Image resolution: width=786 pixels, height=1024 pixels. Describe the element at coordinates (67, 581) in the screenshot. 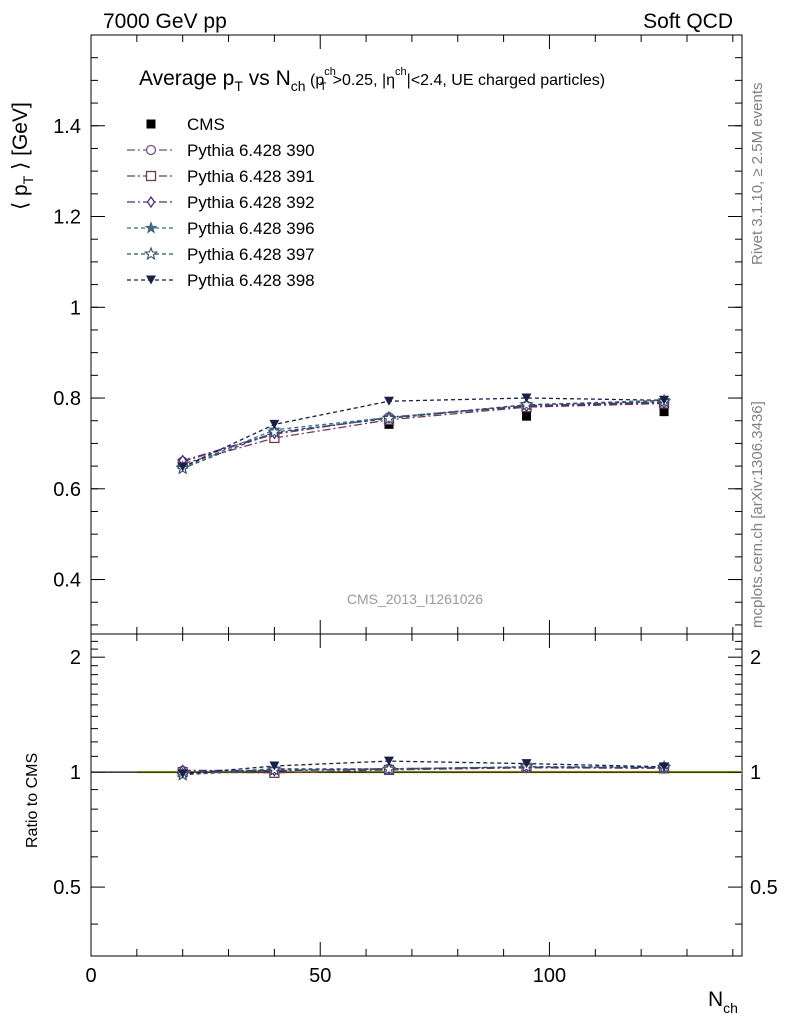

I see `y-tick-label: 0.4` at that location.